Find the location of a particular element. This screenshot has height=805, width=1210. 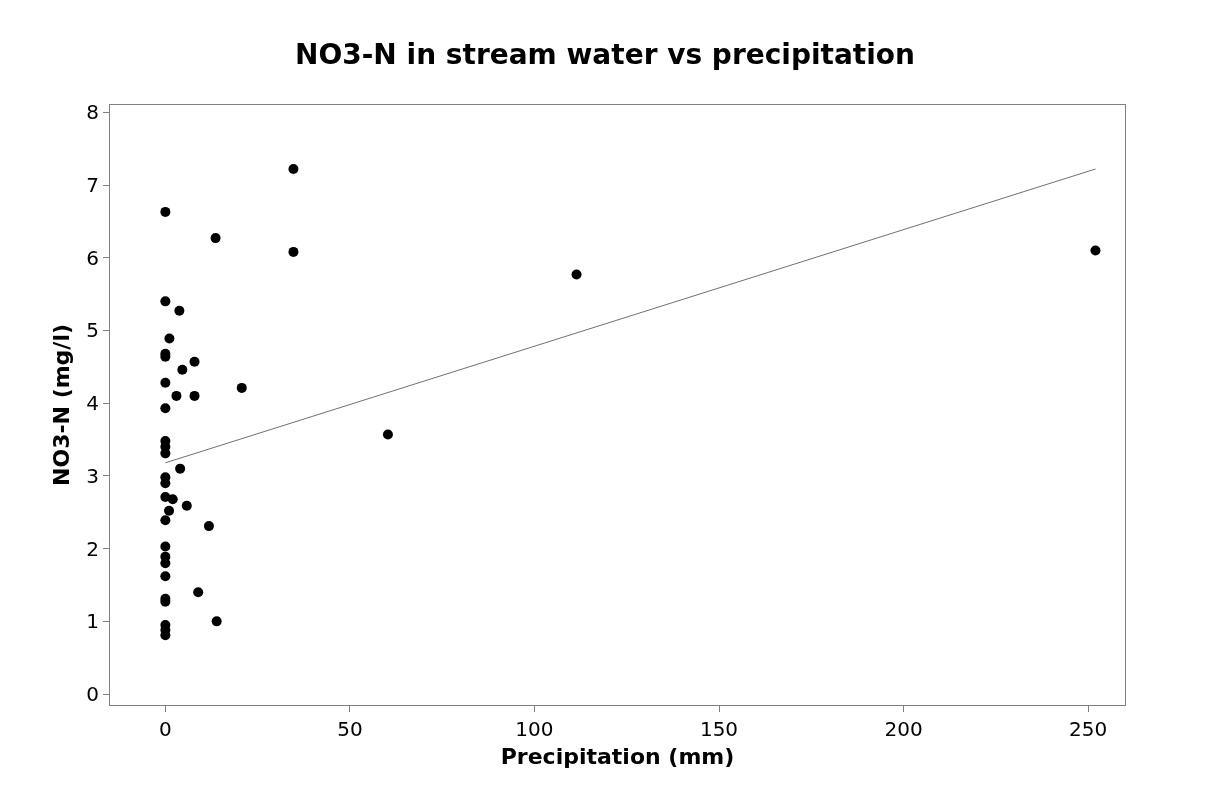

y-tick-label: 3 is located at coordinates (92, 475).